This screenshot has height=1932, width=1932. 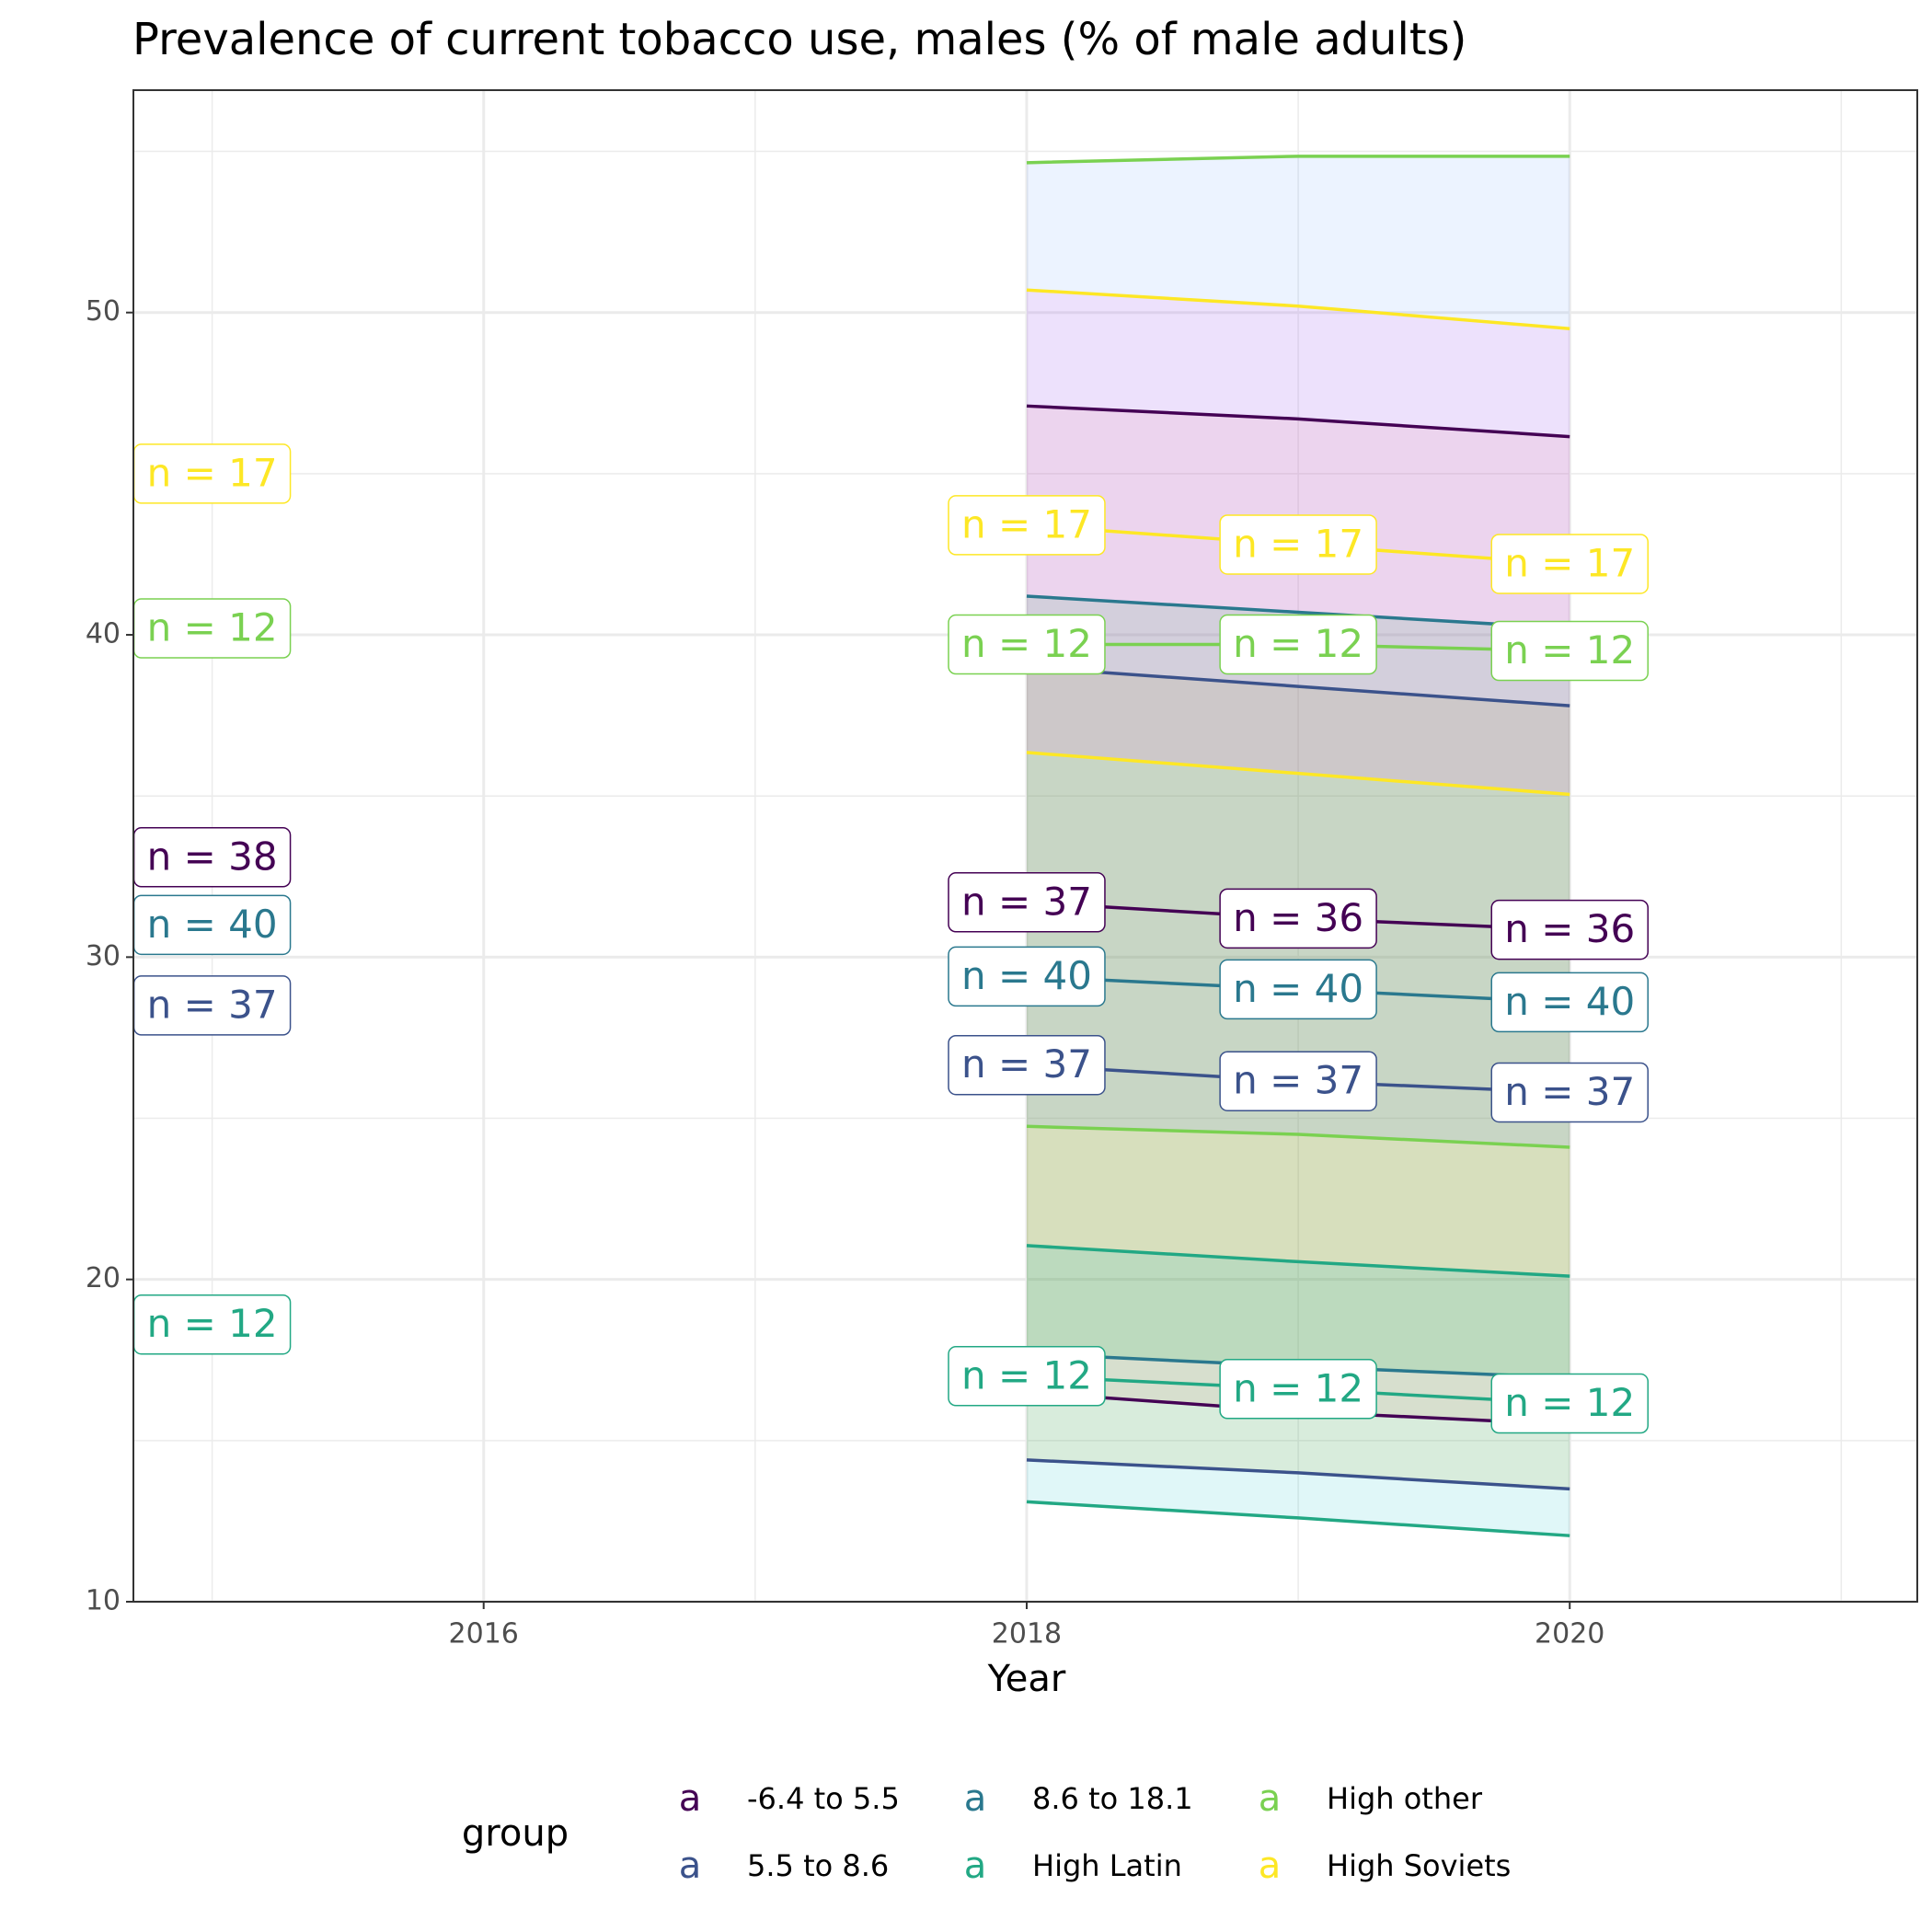 I want to click on y-tick-label: 30, so click(x=103, y=956).